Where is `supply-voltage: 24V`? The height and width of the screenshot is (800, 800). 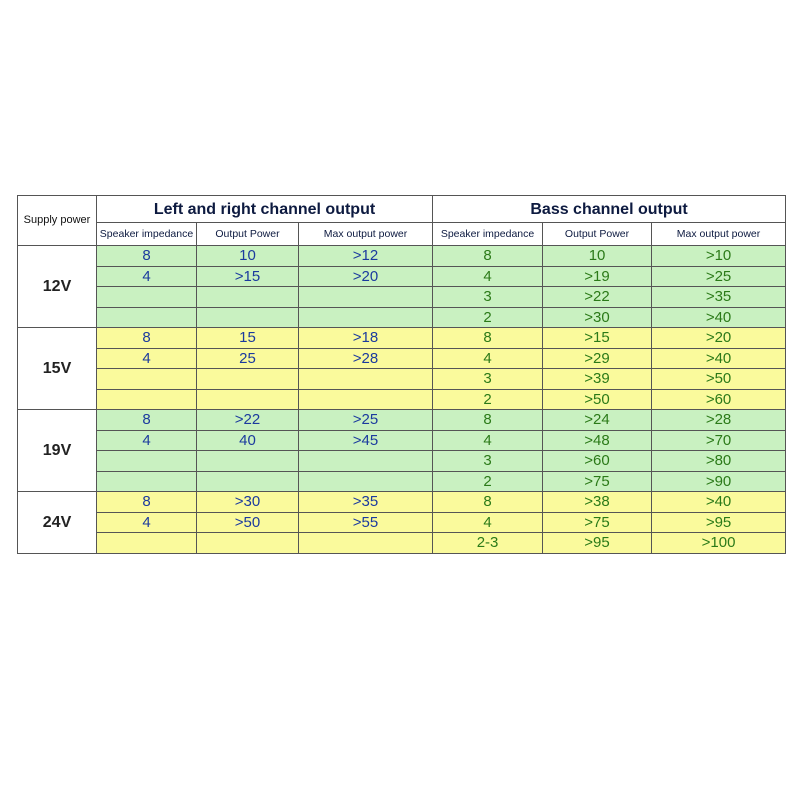 supply-voltage: 24V is located at coordinates (57, 522).